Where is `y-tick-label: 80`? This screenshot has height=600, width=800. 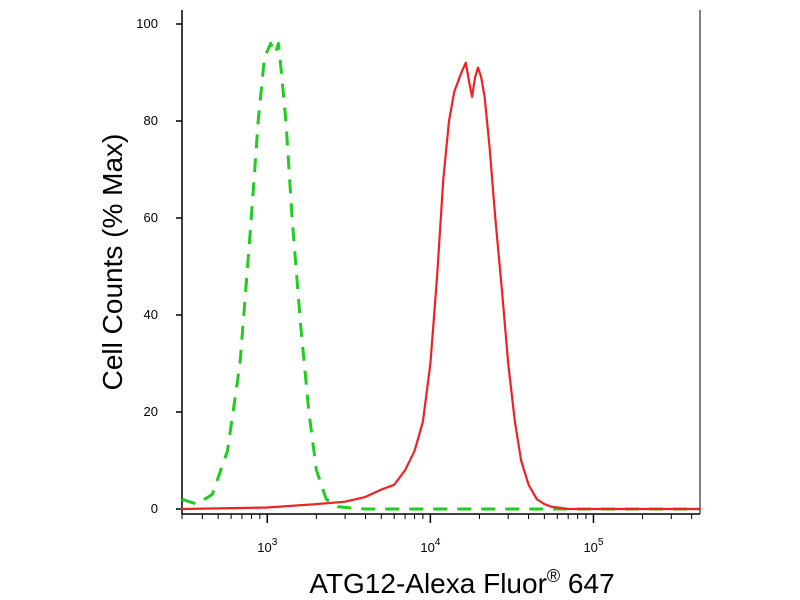
y-tick-label: 80 is located at coordinates (151, 120).